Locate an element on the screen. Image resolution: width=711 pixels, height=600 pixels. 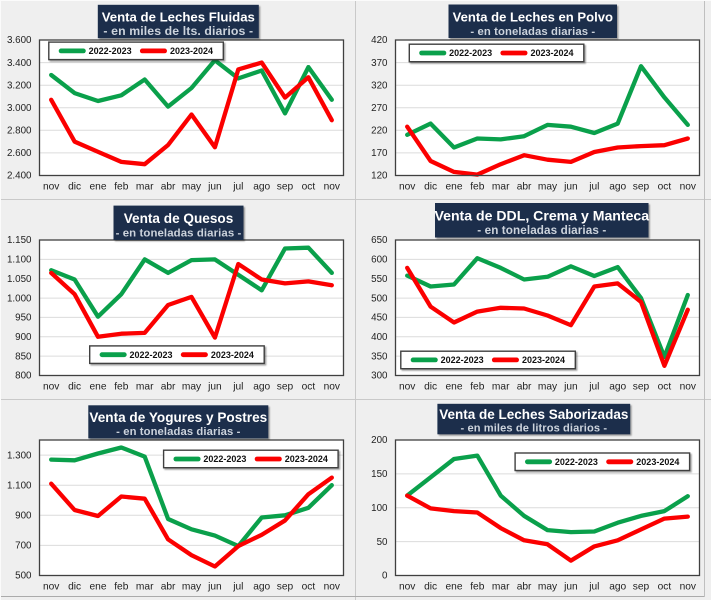
svg-text: 50 is located at coordinates (382, 542).